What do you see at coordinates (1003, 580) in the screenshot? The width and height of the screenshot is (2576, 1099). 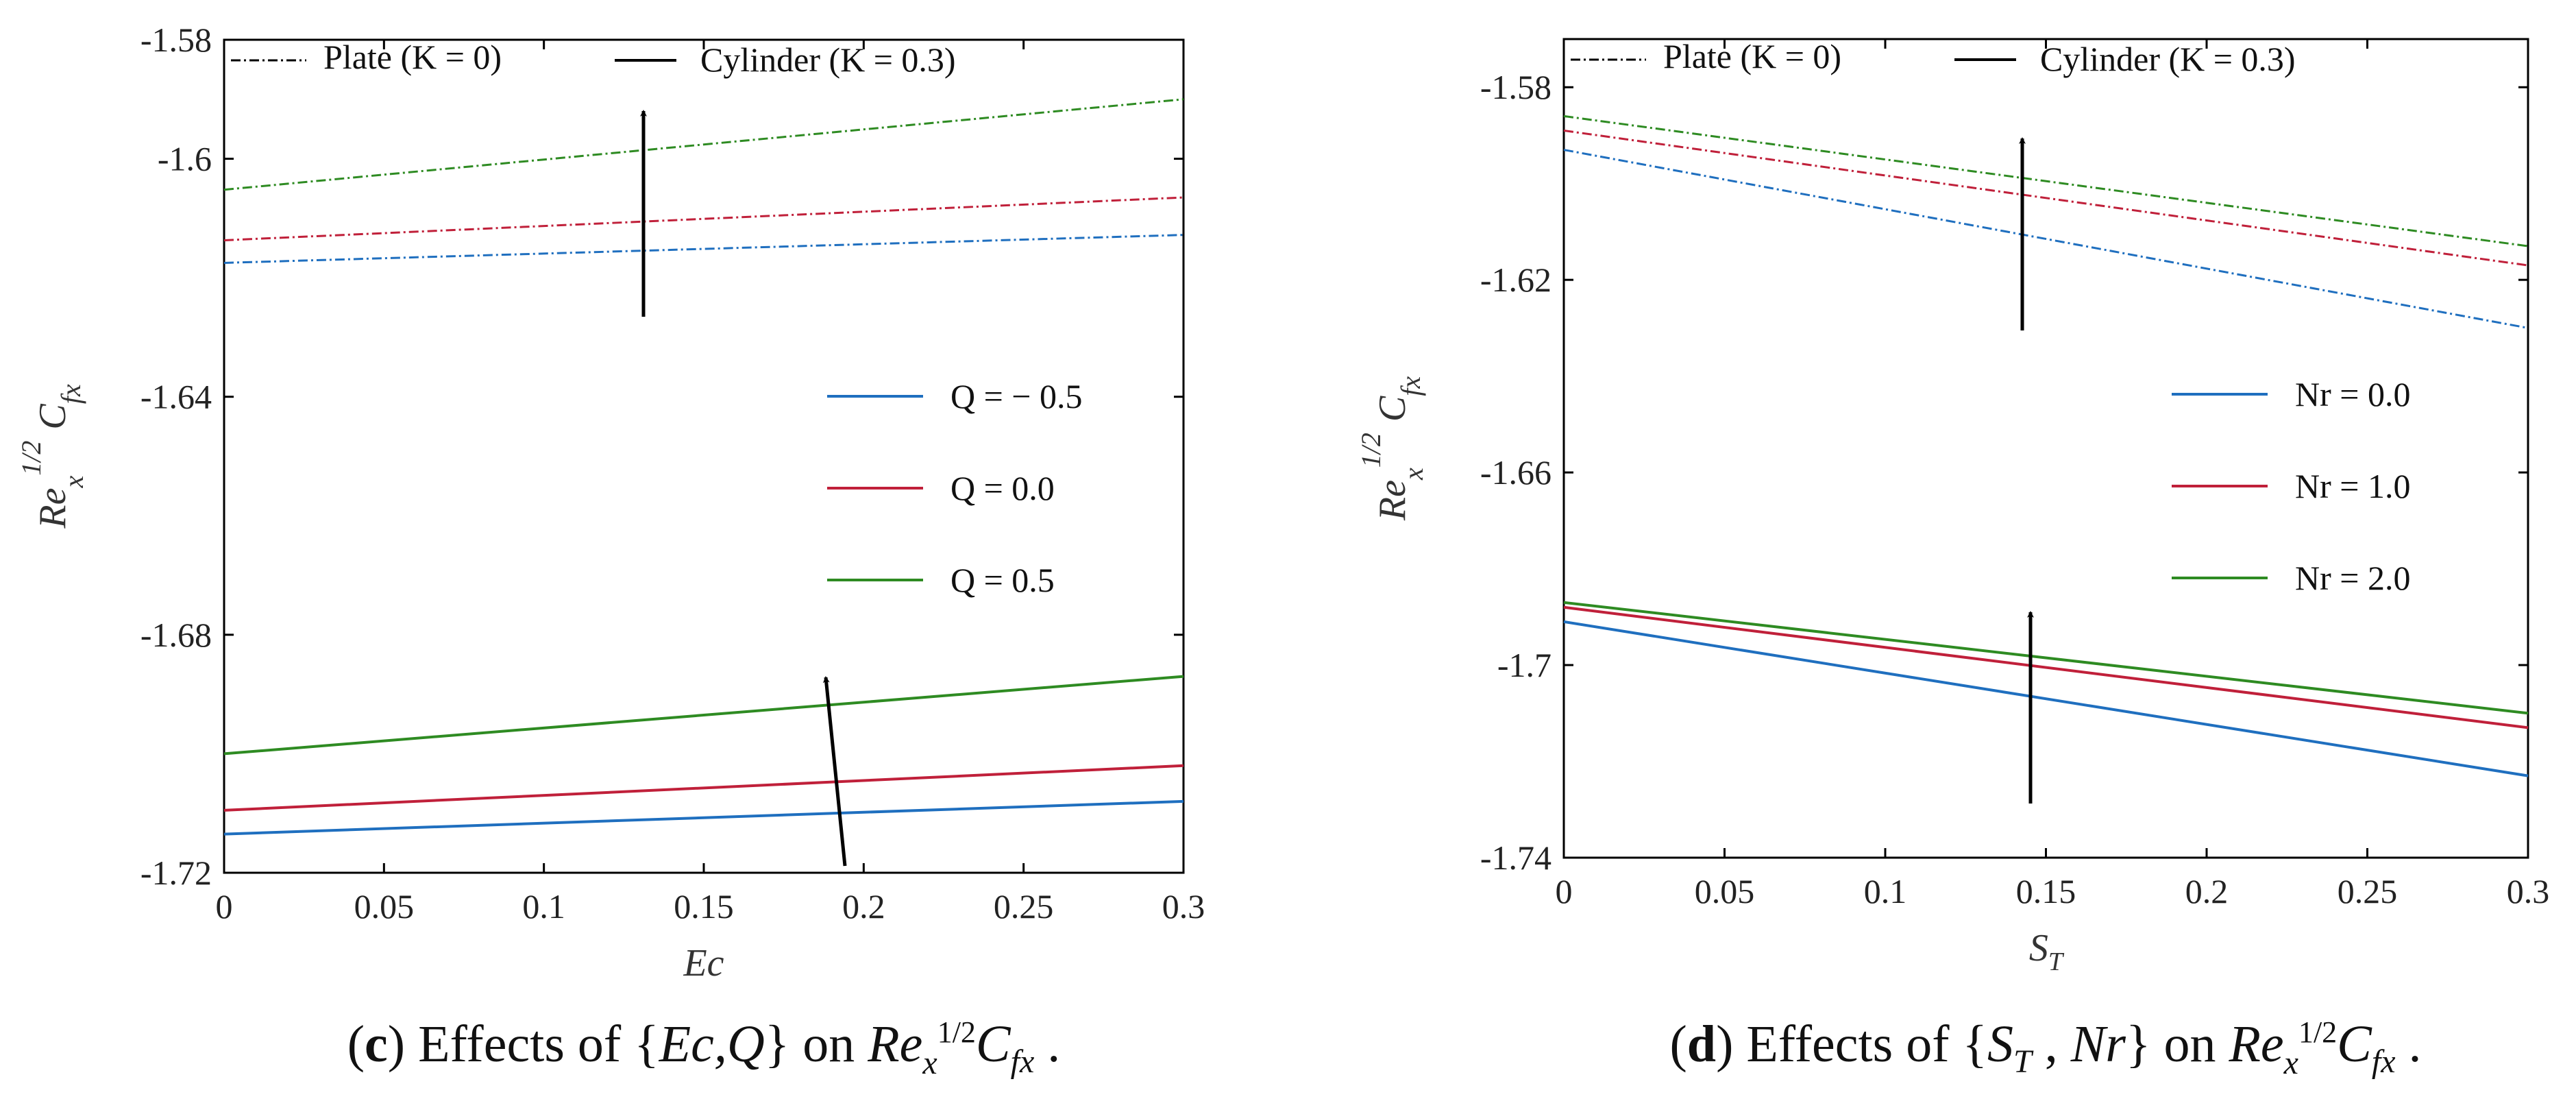 I see `legend-series-label: Q = 0.5` at bounding box center [1003, 580].